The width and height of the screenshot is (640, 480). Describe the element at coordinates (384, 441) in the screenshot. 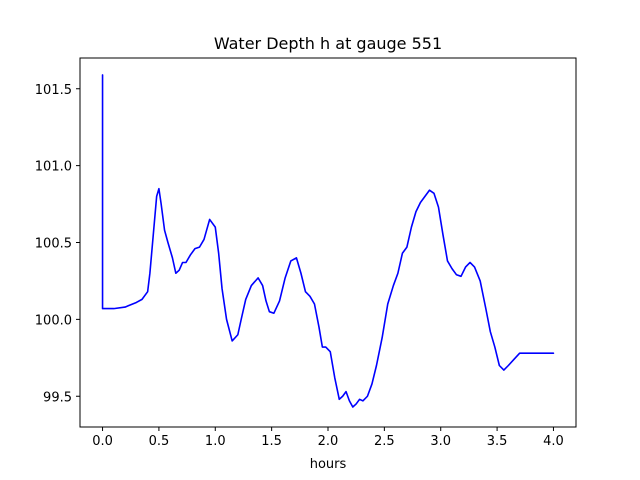

I see `x-tick-label: 2.5` at that location.